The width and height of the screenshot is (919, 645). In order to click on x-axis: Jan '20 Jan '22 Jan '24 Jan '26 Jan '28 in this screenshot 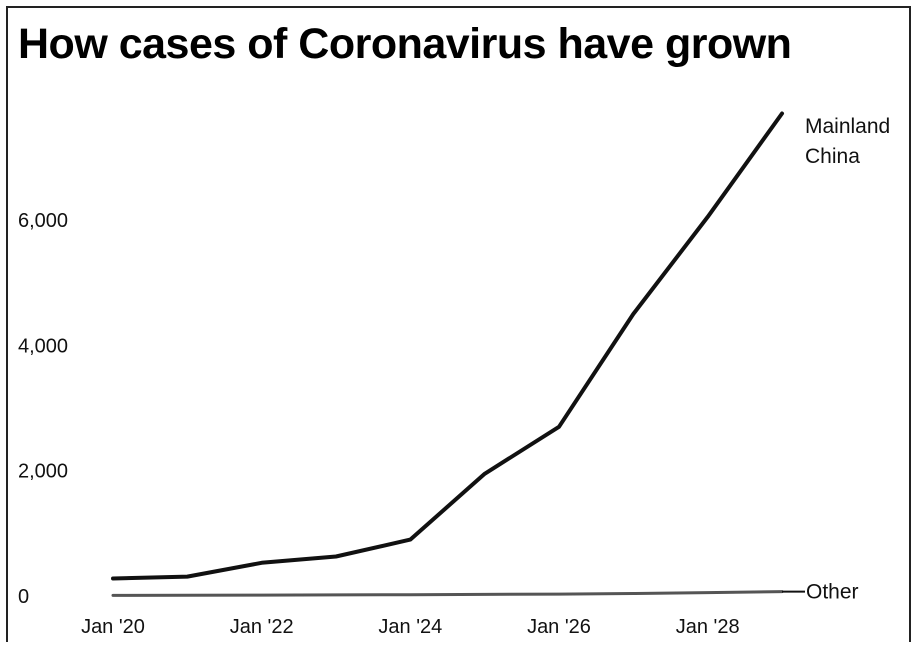, I will do `click(410, 627)`.